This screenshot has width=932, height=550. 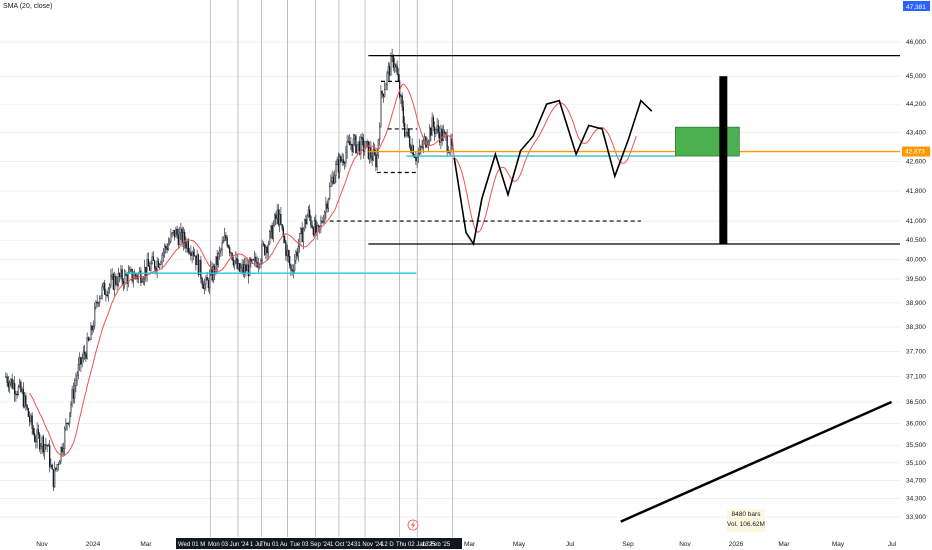 What do you see at coordinates (553, 173) in the screenshot?
I see `projection-path` at bounding box center [553, 173].